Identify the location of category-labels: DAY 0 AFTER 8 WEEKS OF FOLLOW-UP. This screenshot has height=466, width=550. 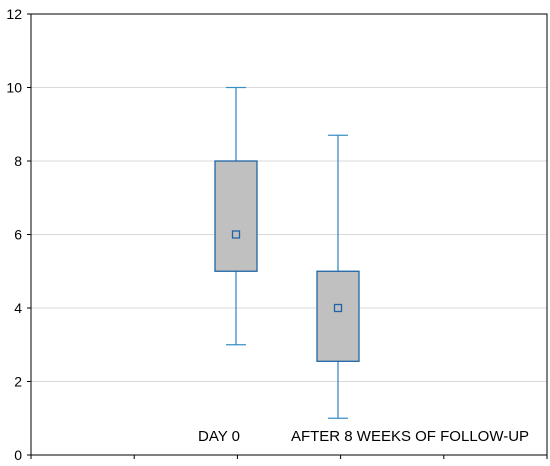
(363, 436).